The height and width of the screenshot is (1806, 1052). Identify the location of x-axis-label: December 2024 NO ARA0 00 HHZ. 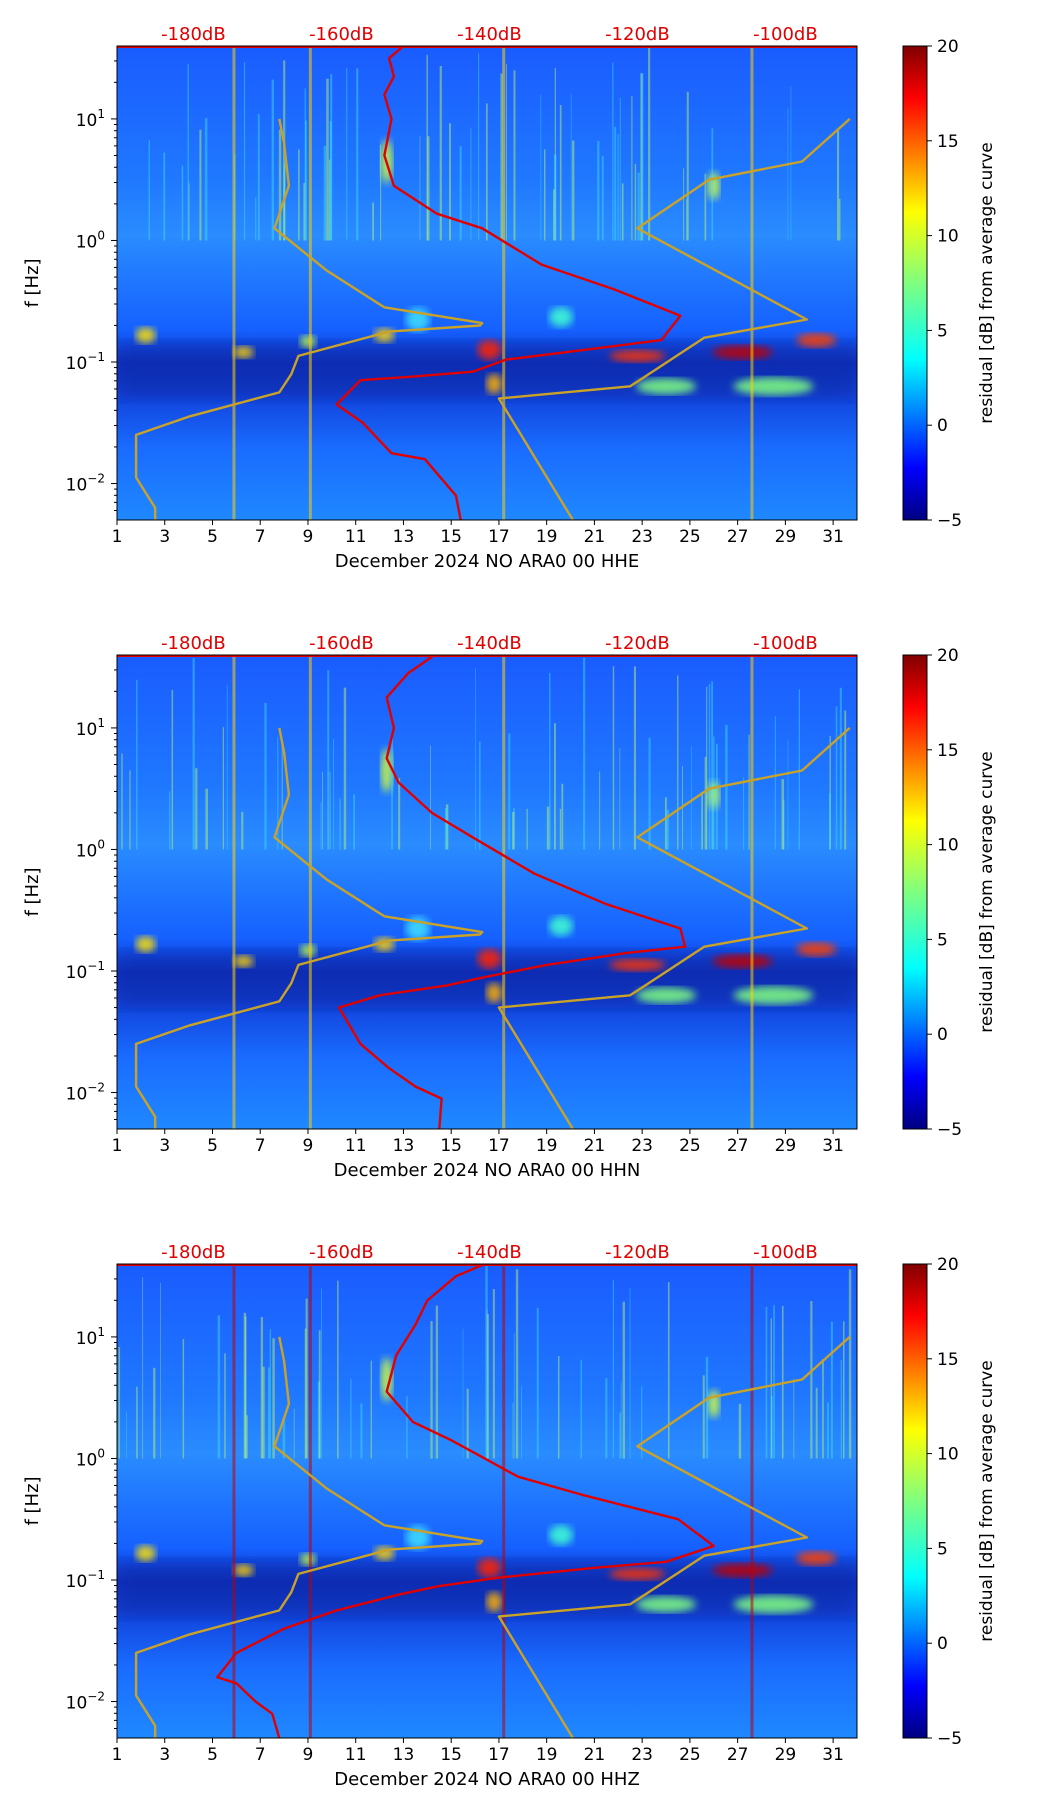
(487, 1779).